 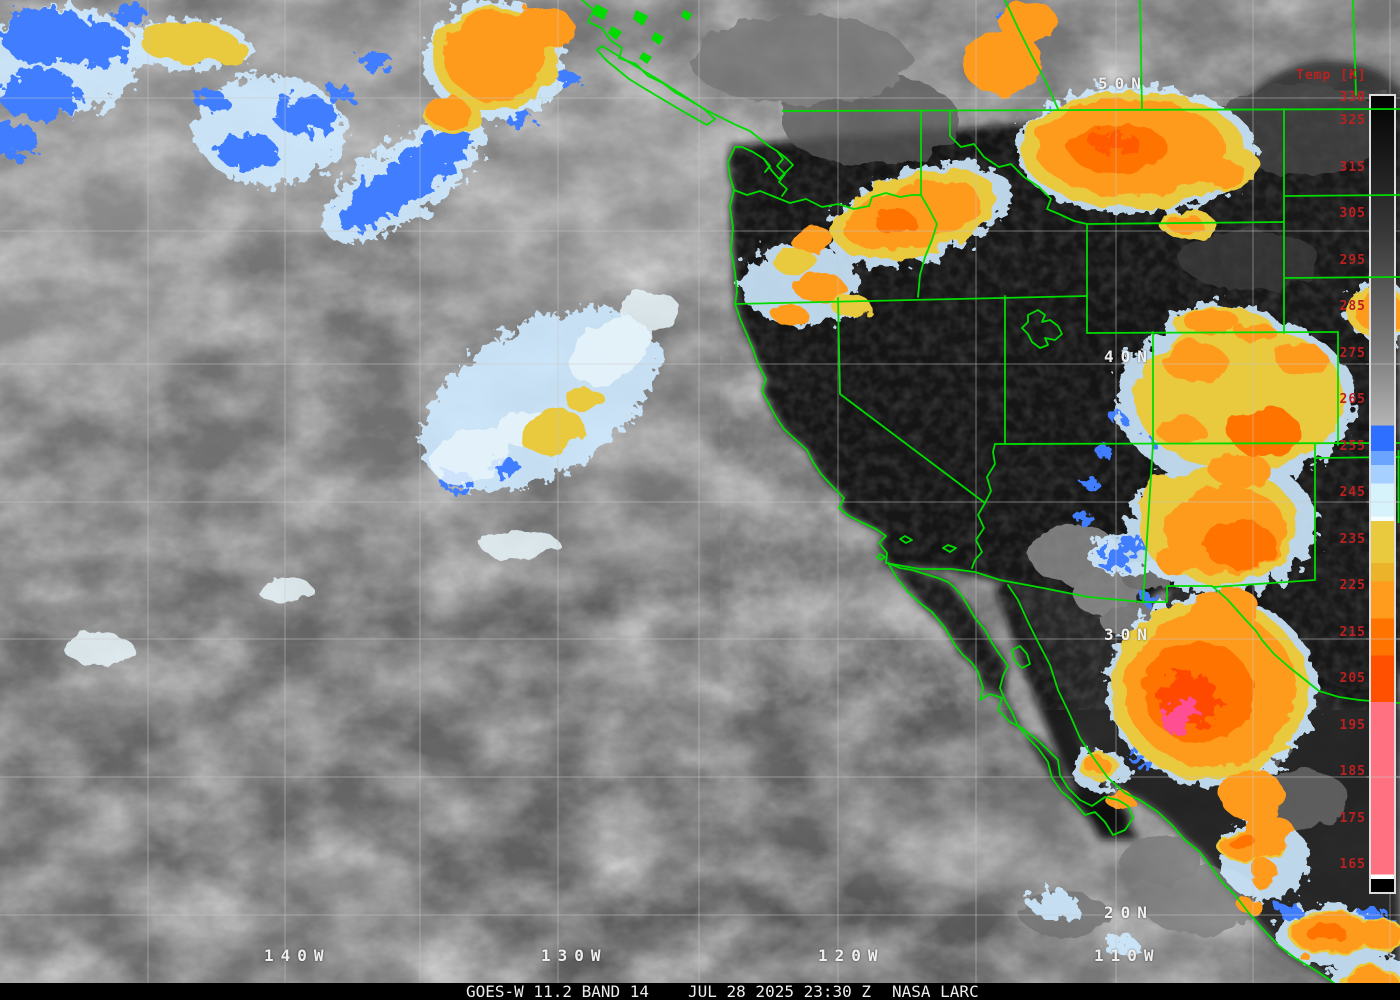 What do you see at coordinates (732, 225) in the screenshot?
I see `coast-washington-oregon` at bounding box center [732, 225].